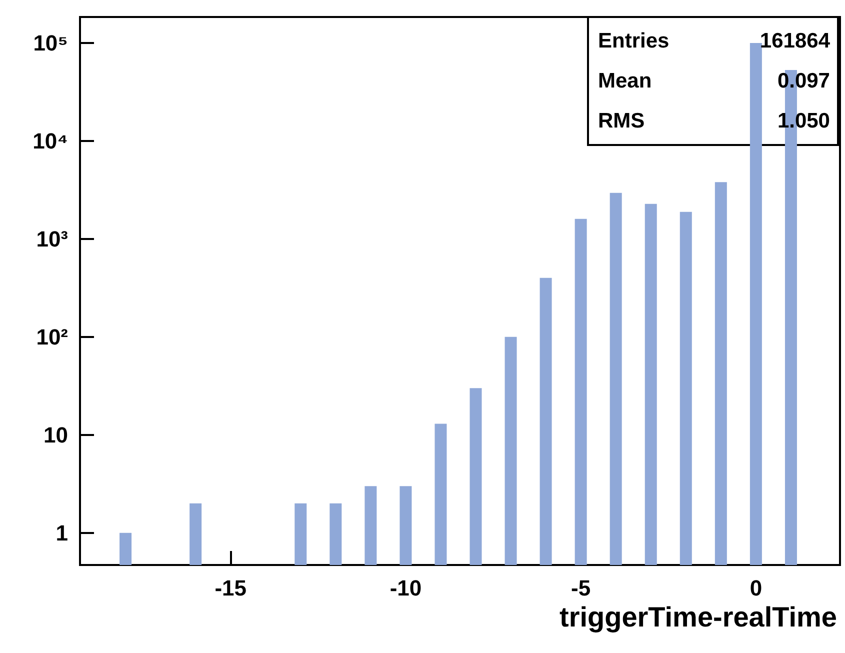 This screenshot has height=653, width=845. What do you see at coordinates (621, 121) in the screenshot?
I see `annotation: RMS` at bounding box center [621, 121].